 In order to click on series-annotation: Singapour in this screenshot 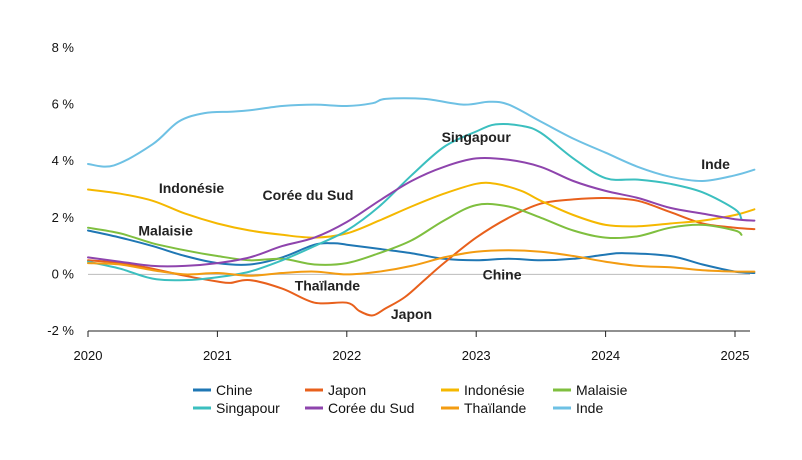, I will do `click(477, 137)`.